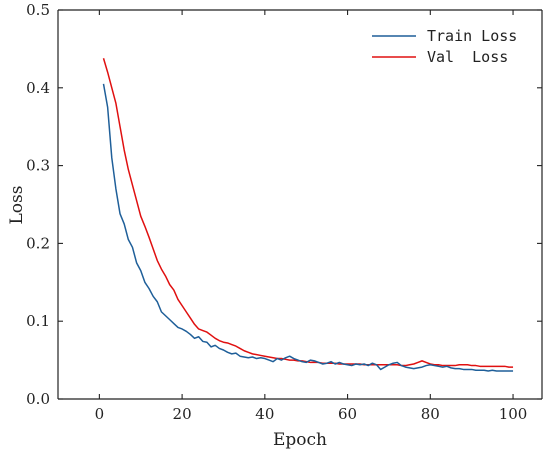 This screenshot has width=550, height=454. What do you see at coordinates (38, 166) in the screenshot?
I see `y-tick-label: 0.3` at bounding box center [38, 166].